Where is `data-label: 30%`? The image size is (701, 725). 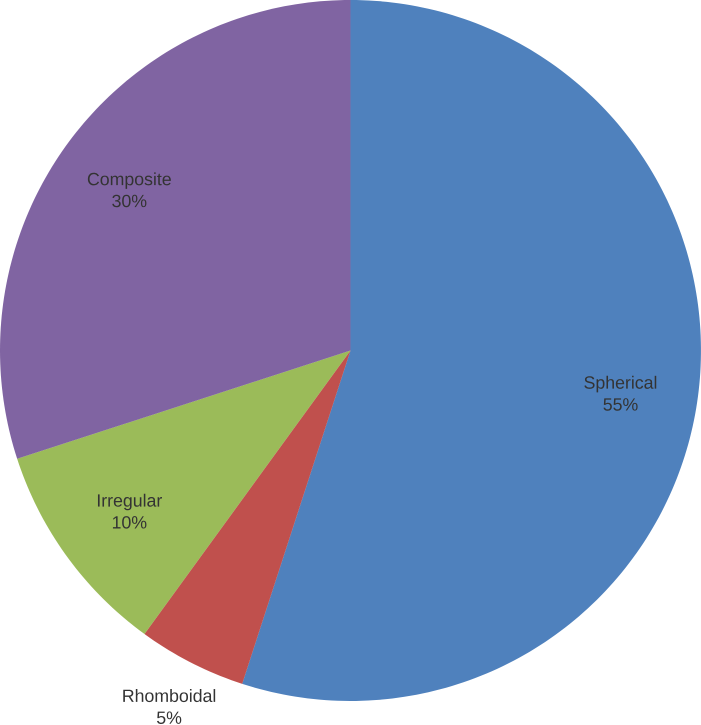
data-label: 30% is located at coordinates (129, 201).